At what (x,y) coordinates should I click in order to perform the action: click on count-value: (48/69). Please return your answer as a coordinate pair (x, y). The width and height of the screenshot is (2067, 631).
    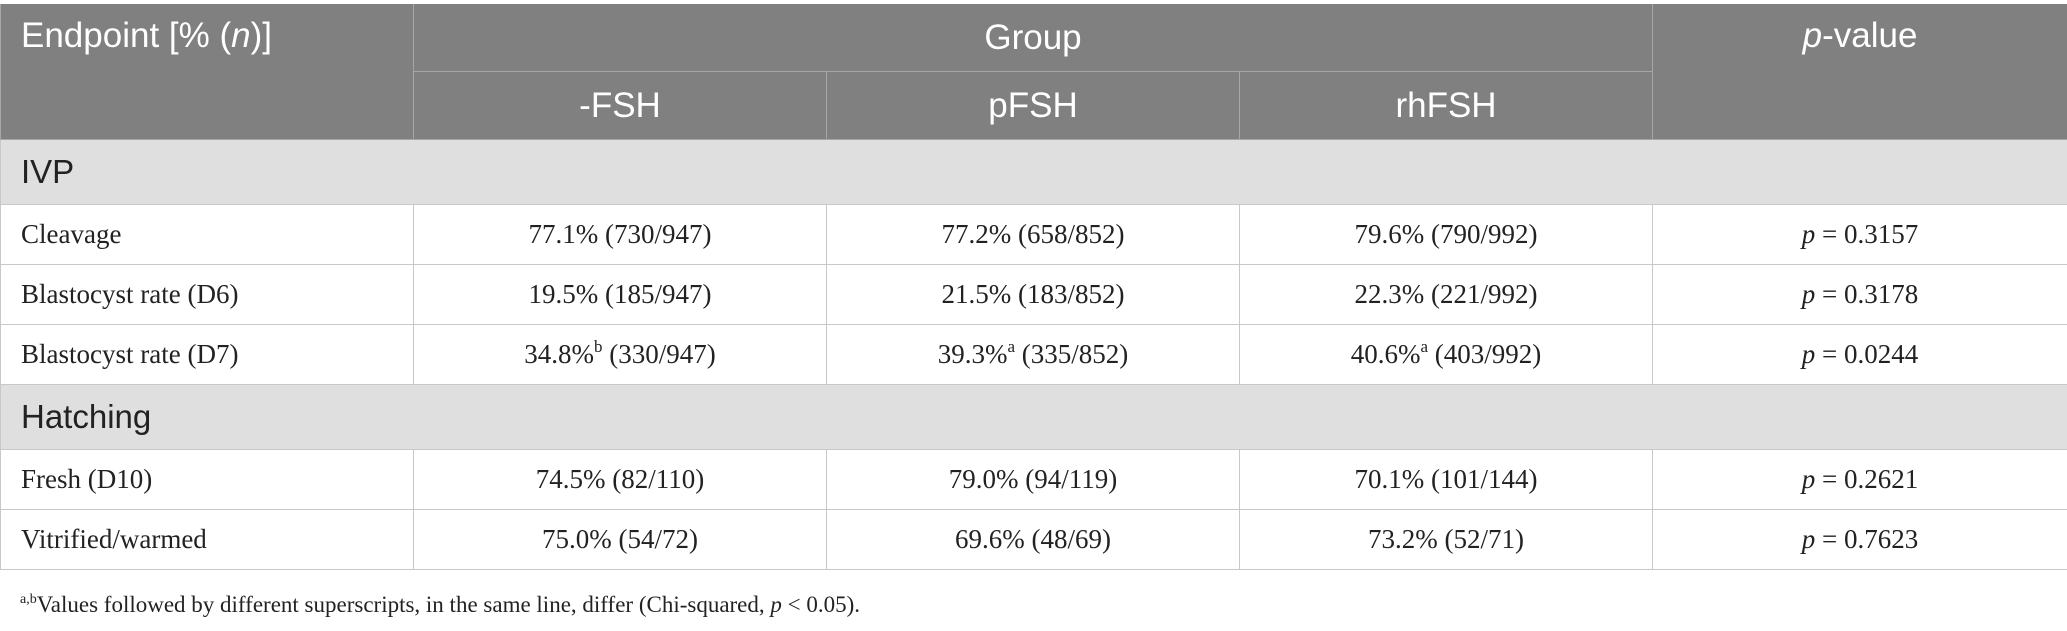
    Looking at the image, I should click on (1067, 539).